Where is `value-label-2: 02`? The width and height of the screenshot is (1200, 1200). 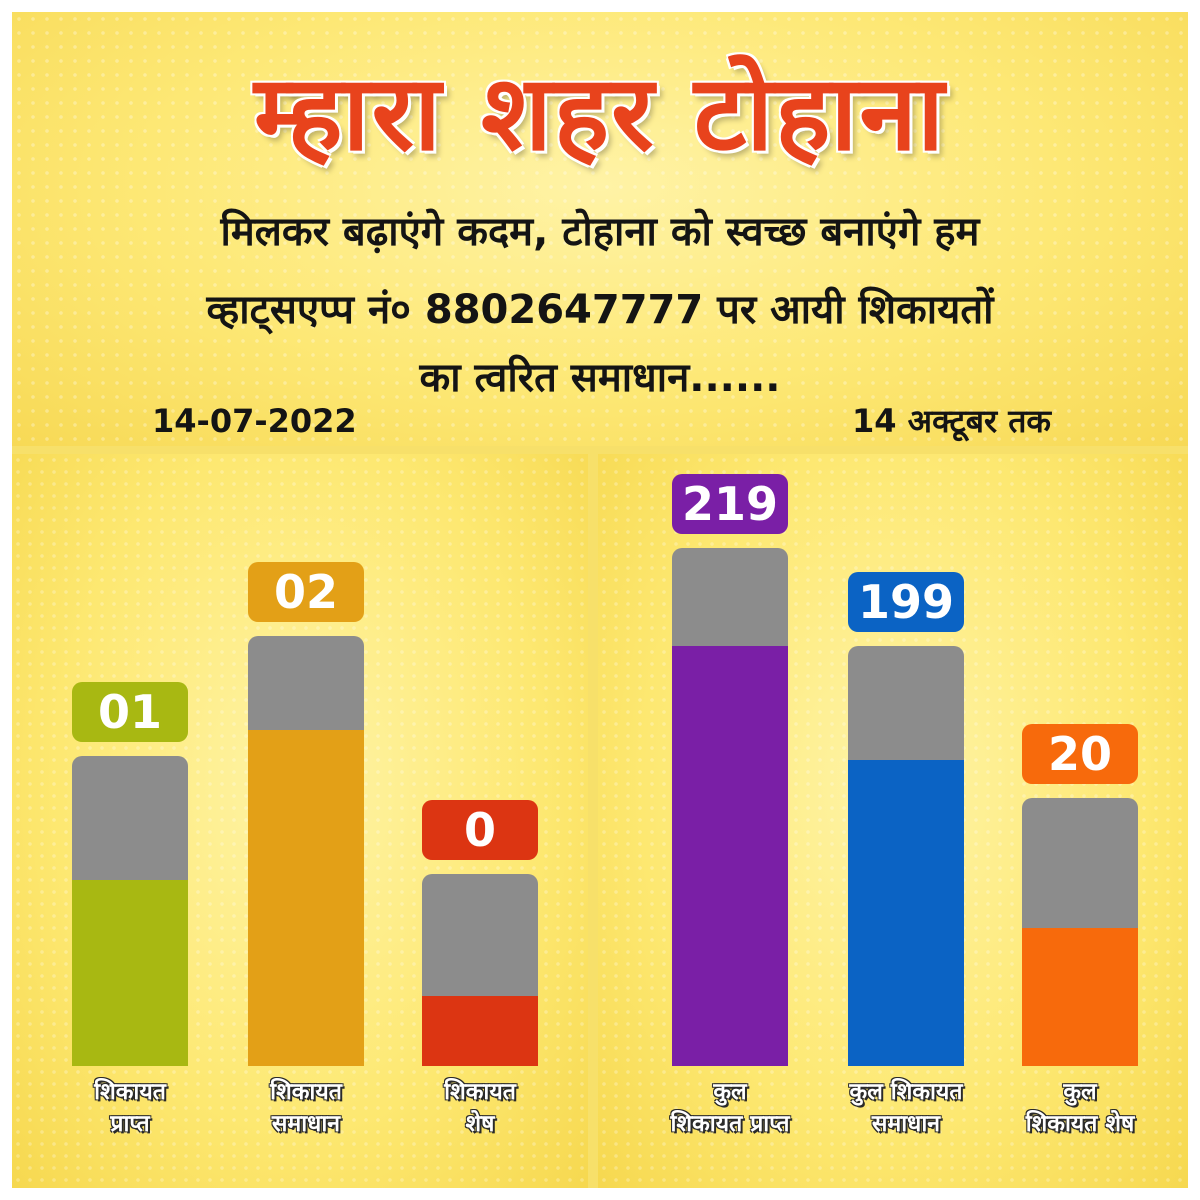
value-label-2: 02 is located at coordinates (306, 592).